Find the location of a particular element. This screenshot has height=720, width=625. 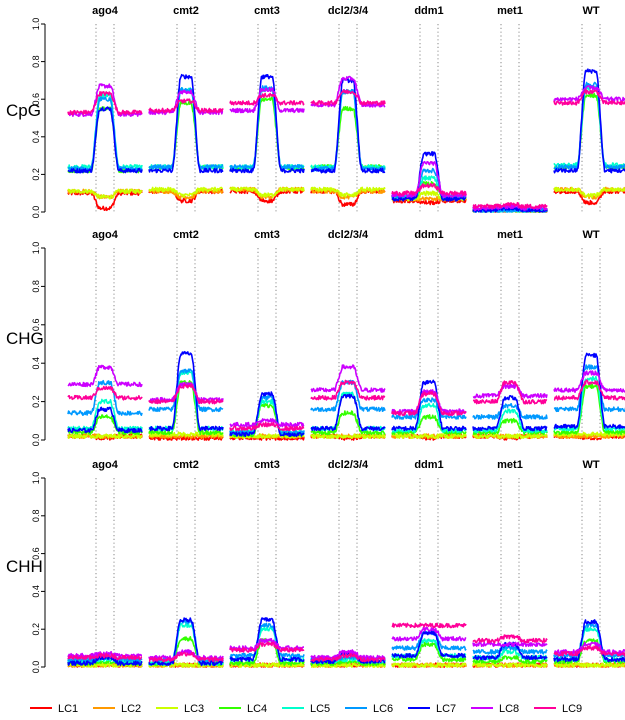

legend-item-lc5: LC5 is located at coordinates (306, 709).